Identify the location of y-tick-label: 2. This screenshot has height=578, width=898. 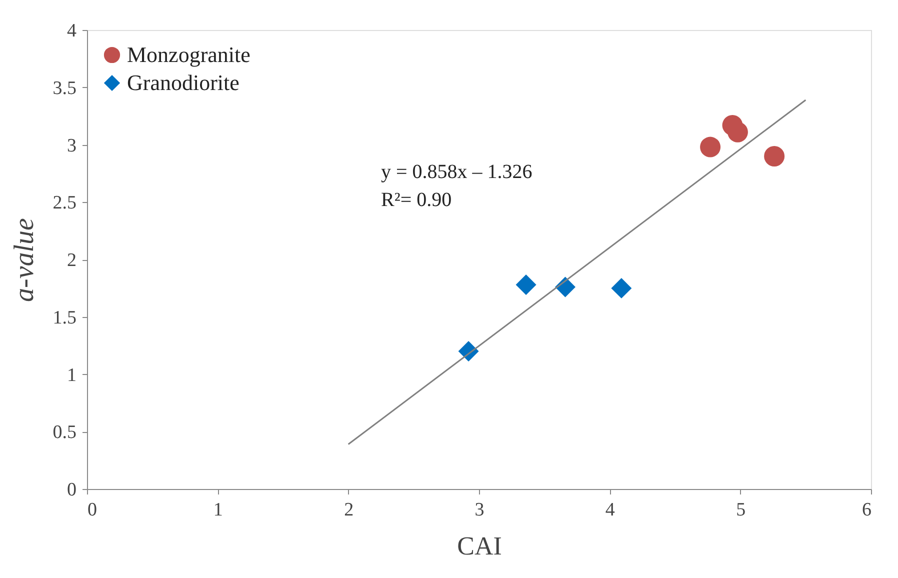
(71, 260).